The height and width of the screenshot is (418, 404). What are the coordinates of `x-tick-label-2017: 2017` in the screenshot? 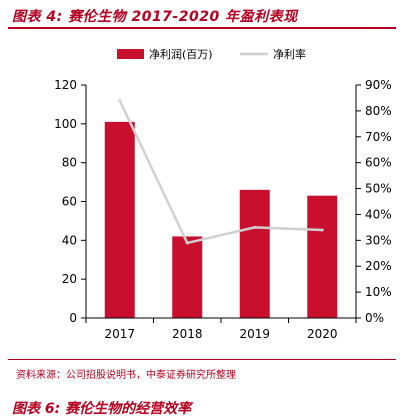 It's located at (119, 334).